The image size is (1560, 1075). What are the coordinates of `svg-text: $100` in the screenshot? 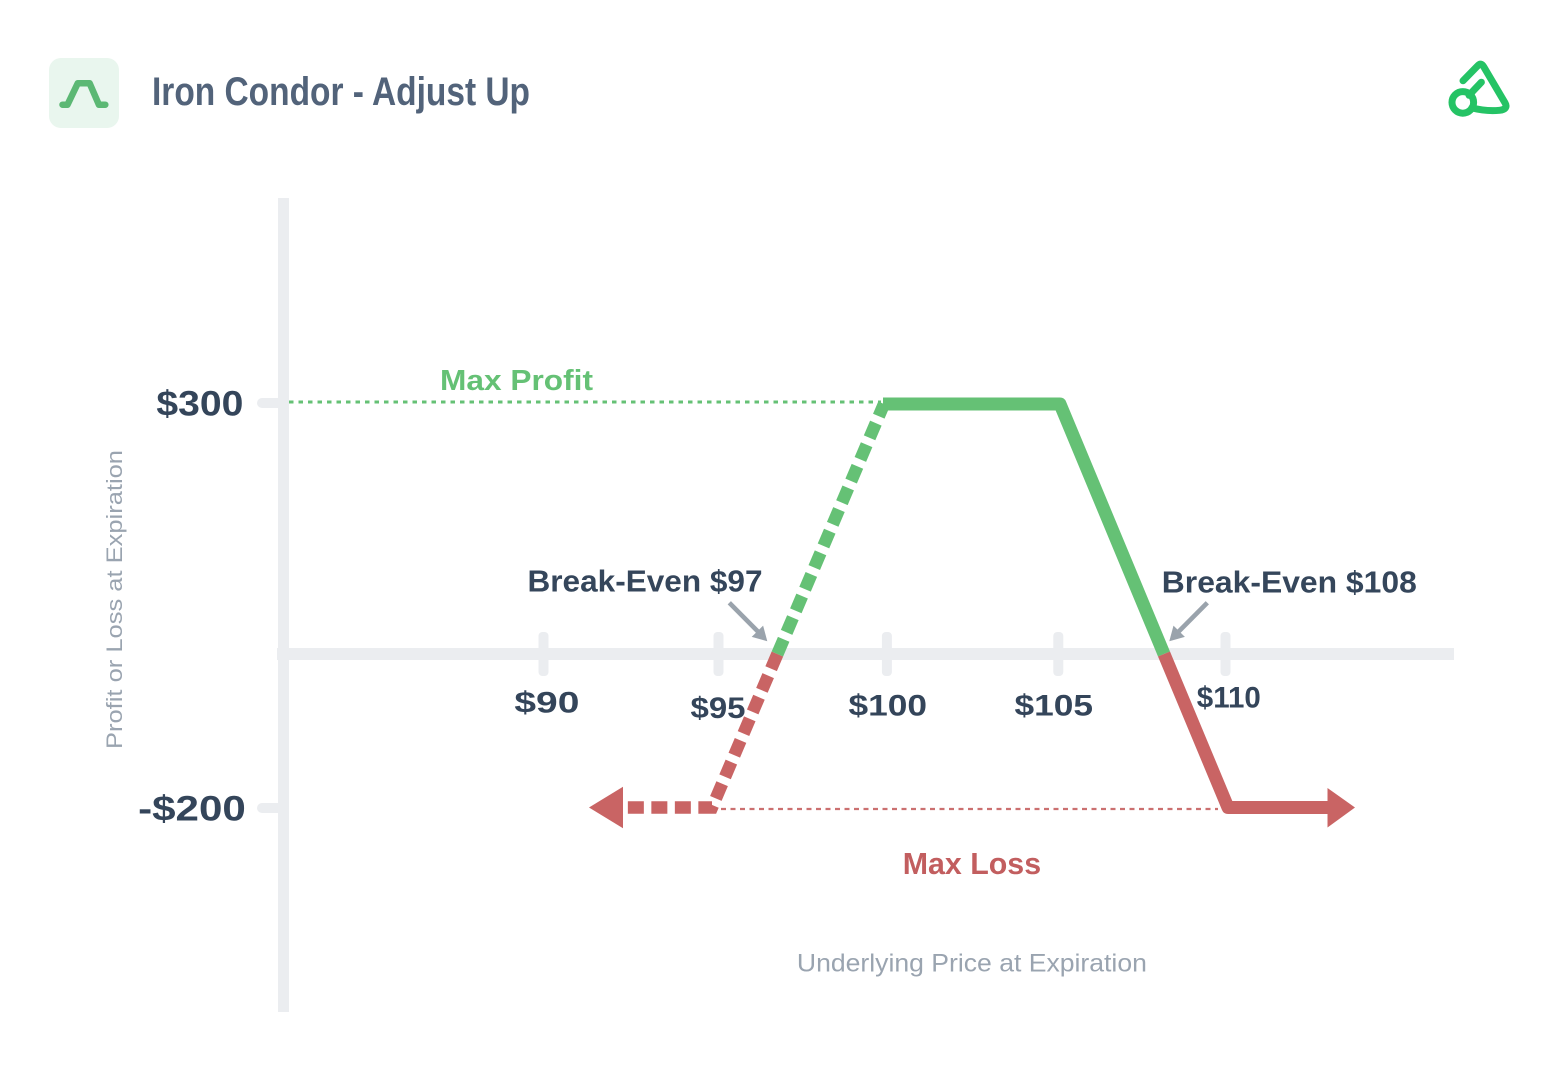 It's located at (888, 706).